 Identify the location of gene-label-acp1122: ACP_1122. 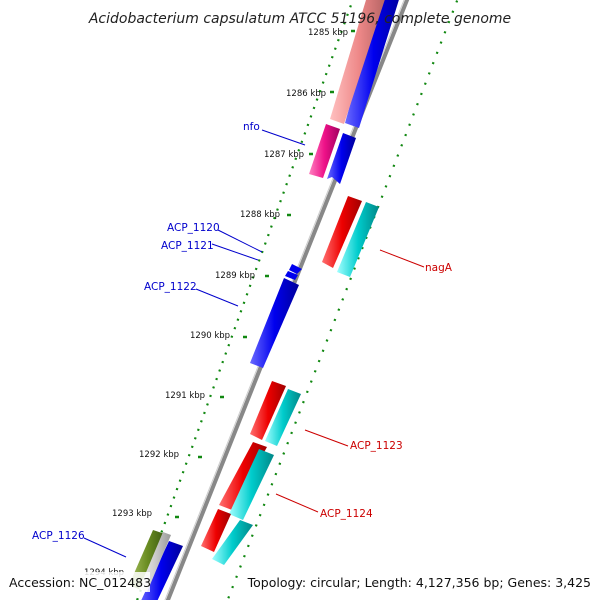
(170, 287).